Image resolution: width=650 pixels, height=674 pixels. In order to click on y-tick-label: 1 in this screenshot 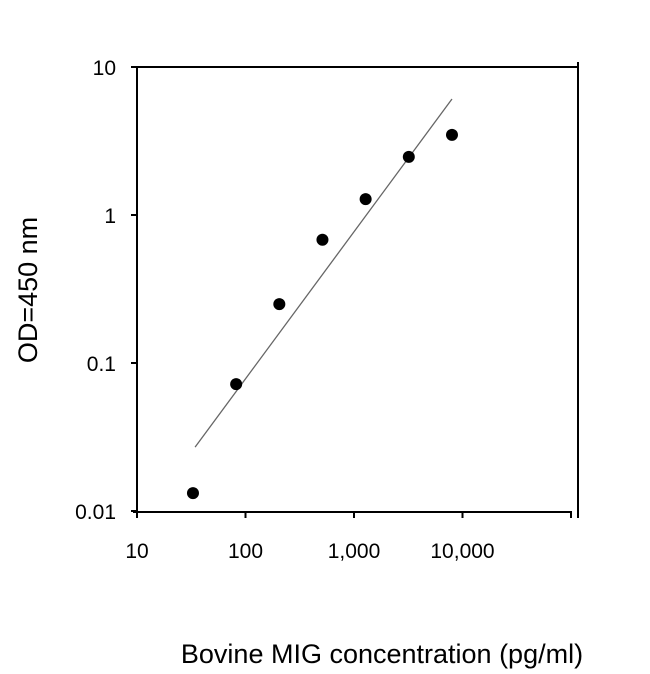, I will do `click(110, 216)`.